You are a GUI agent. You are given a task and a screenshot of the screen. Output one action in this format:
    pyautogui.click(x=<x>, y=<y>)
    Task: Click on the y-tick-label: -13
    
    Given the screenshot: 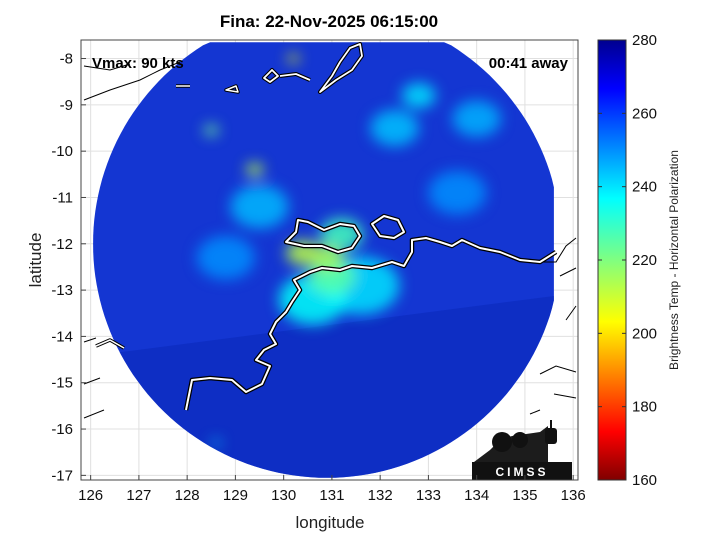 What is the action you would take?
    pyautogui.click(x=62, y=290)
    